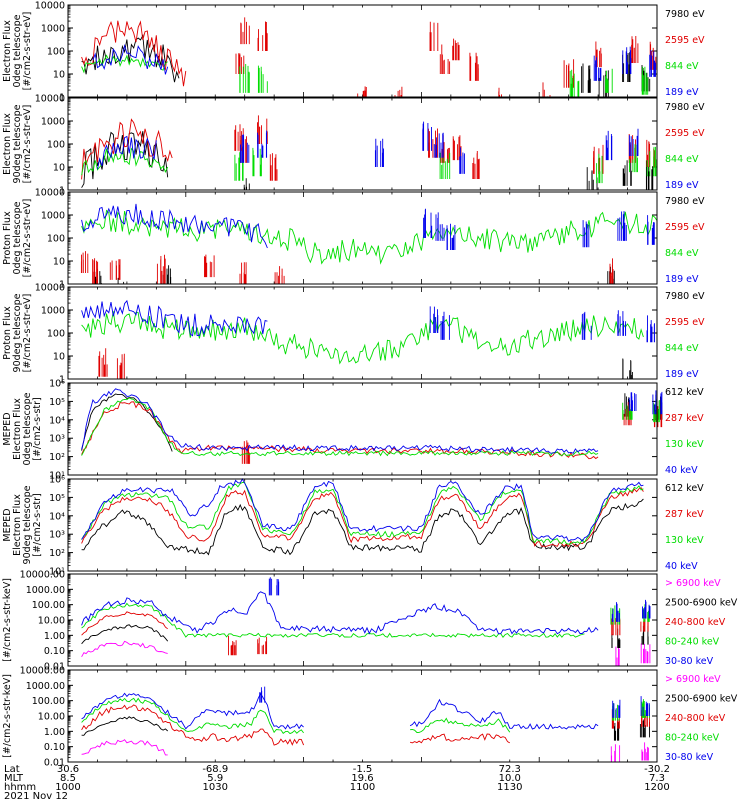 This screenshot has height=804, width=750. What do you see at coordinates (684, 514) in the screenshot?
I see `panel-6-legend-2: 287 keV` at bounding box center [684, 514].